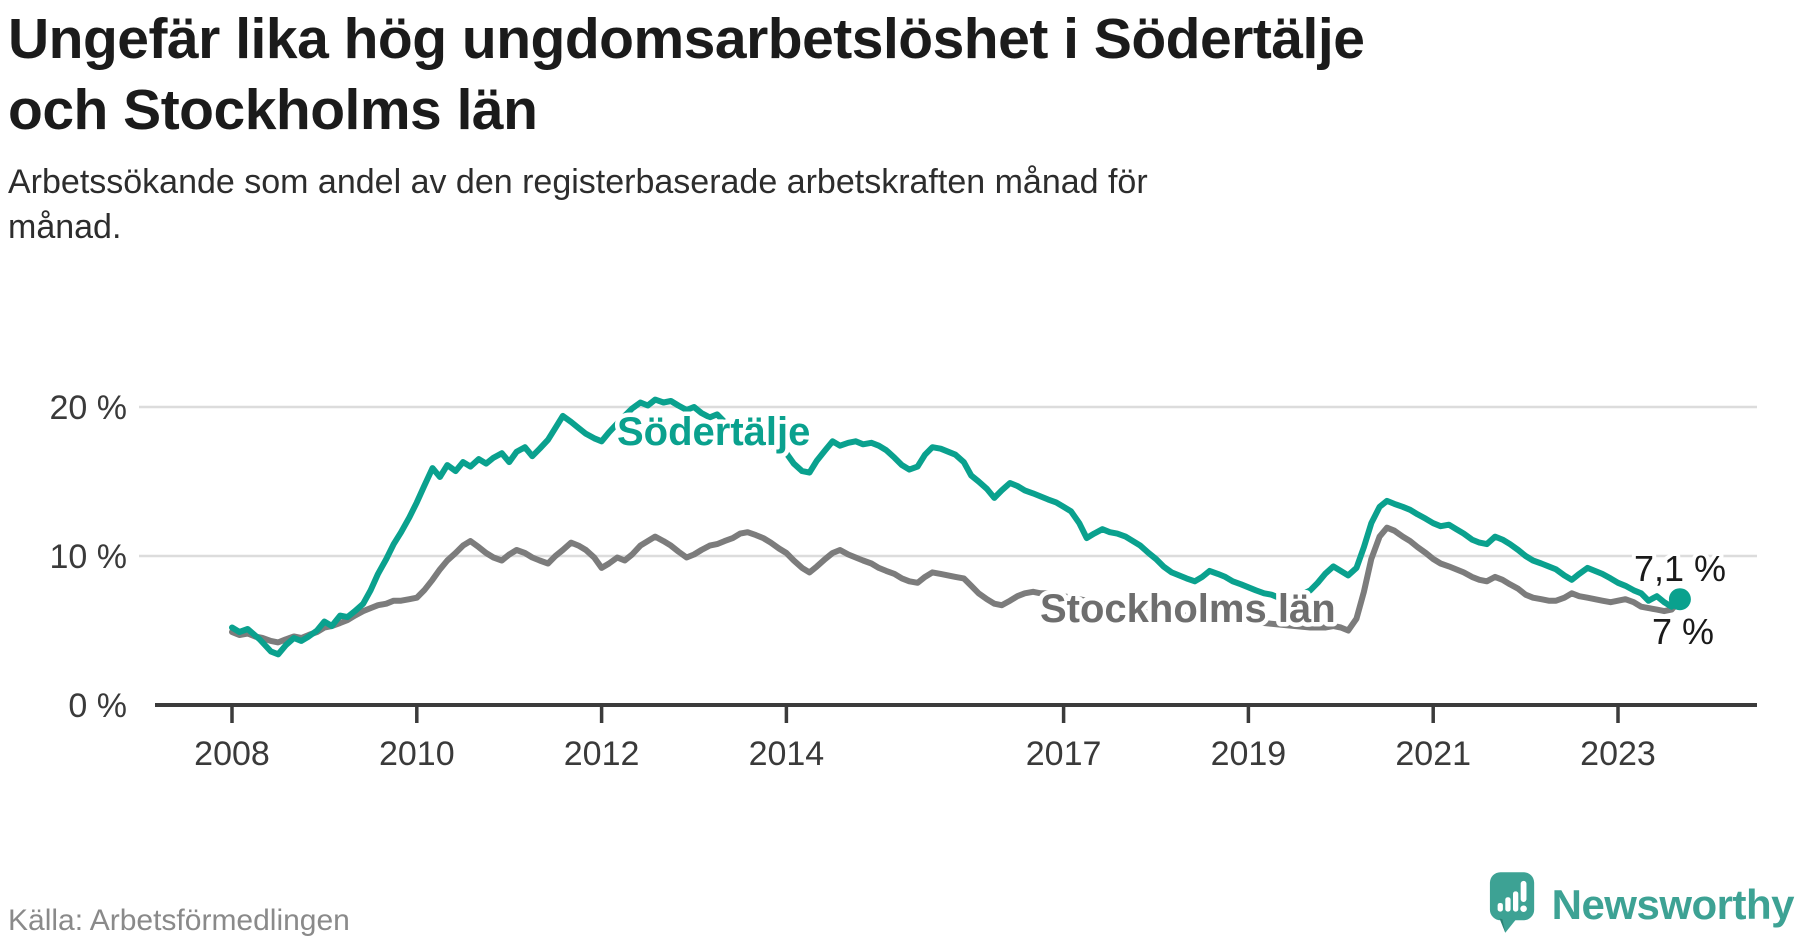 The height and width of the screenshot is (948, 1800). I want to click on endpoint-dot-sodertalje, so click(1679, 599).